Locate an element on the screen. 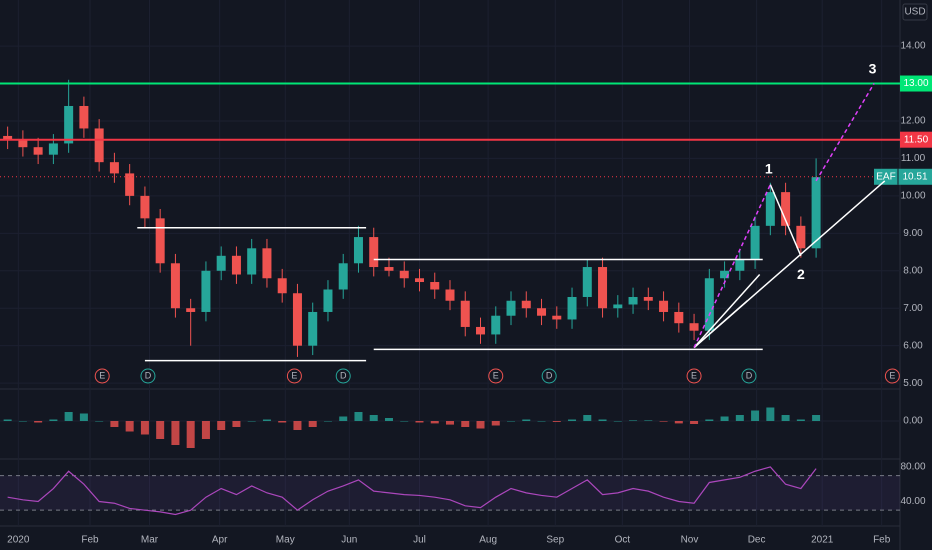 Image resolution: width=932 pixels, height=550 pixels. x-tick-label: 2021 is located at coordinates (822, 540).